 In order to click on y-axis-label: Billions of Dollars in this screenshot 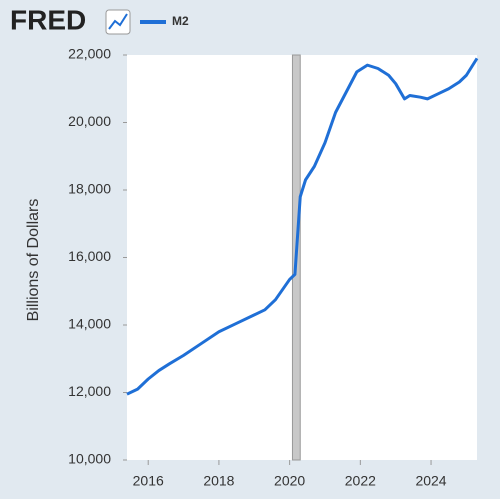, I will do `click(33, 260)`.